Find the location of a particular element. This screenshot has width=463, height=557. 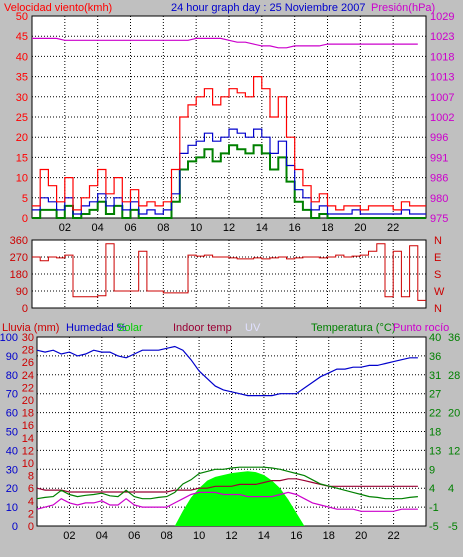

pressure-y-tick-label: 1023 is located at coordinates (442, 37).